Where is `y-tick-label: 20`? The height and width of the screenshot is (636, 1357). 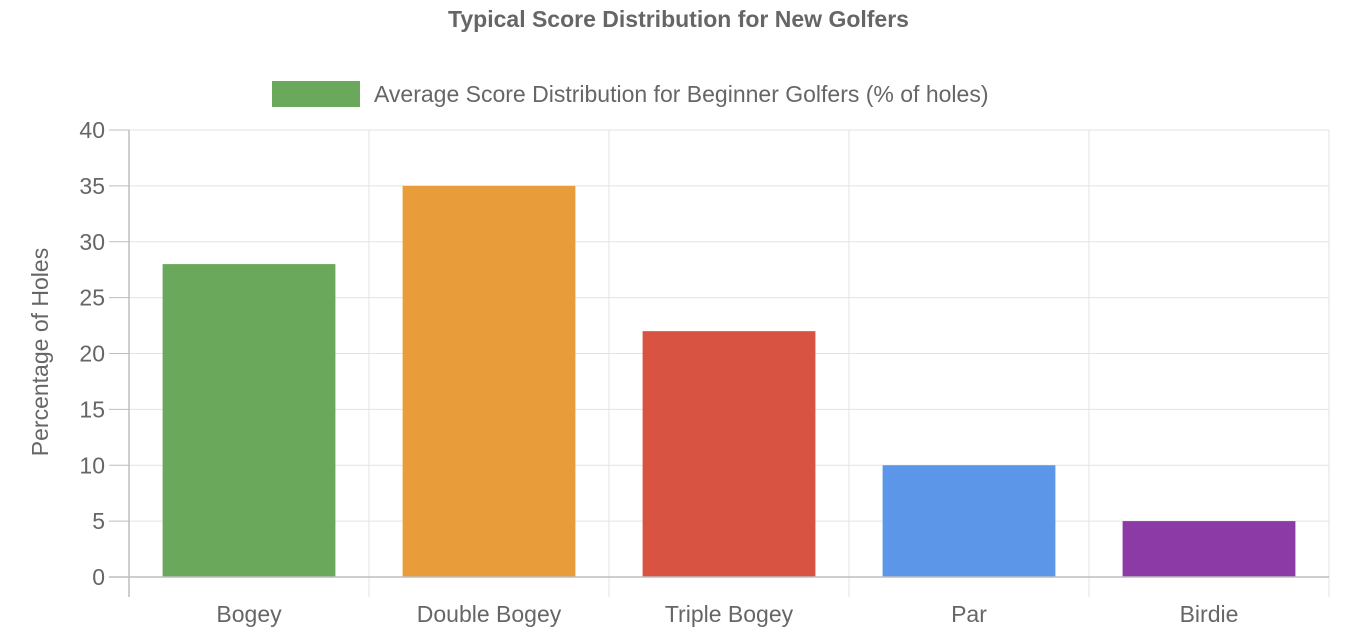
y-tick-label: 20 is located at coordinates (92, 354).